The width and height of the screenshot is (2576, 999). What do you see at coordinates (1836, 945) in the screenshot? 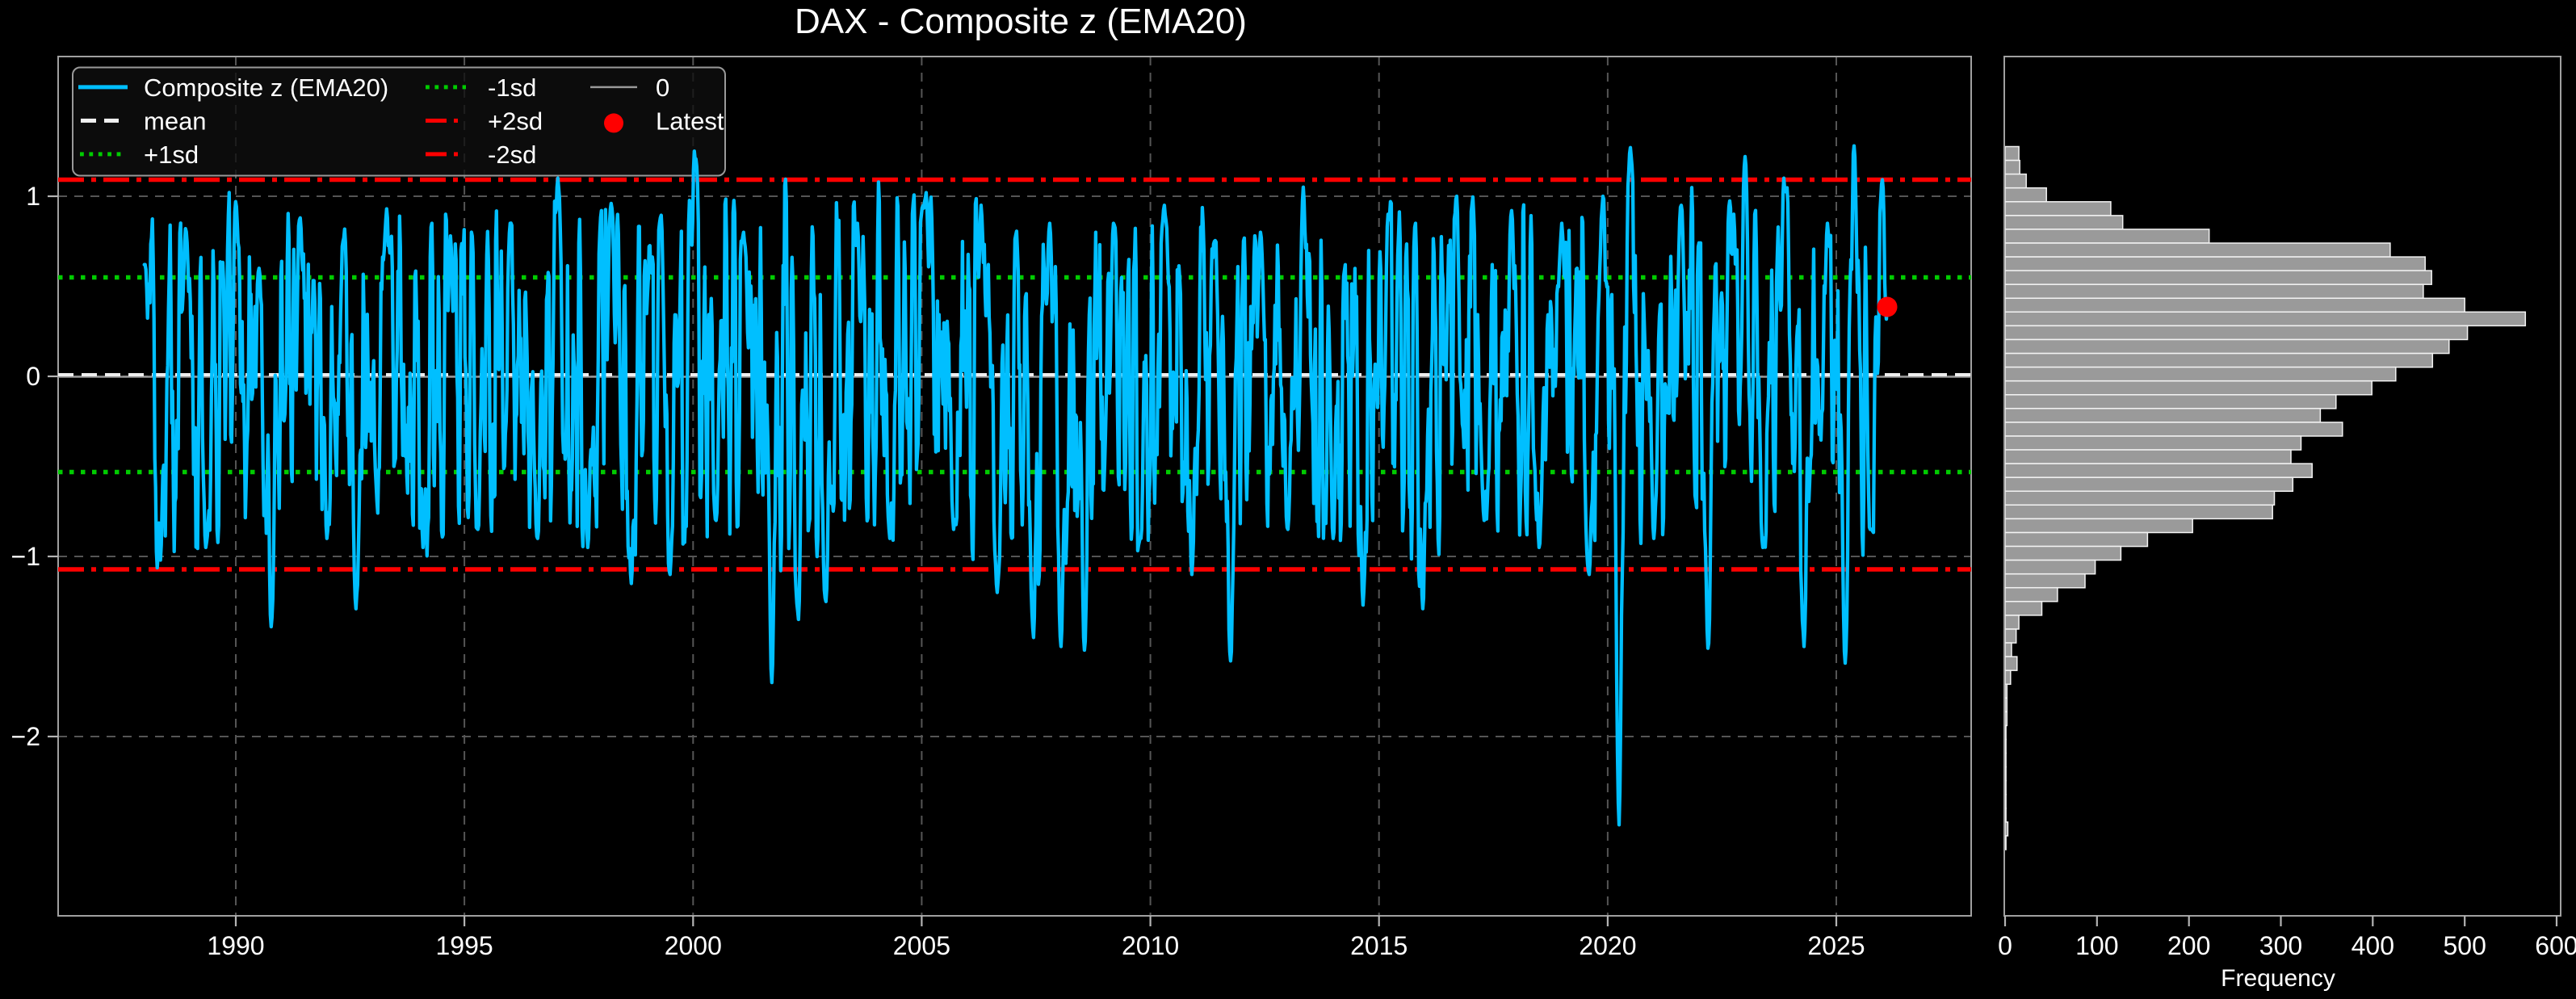
I see `svg-text: 2025` at bounding box center [1836, 945].